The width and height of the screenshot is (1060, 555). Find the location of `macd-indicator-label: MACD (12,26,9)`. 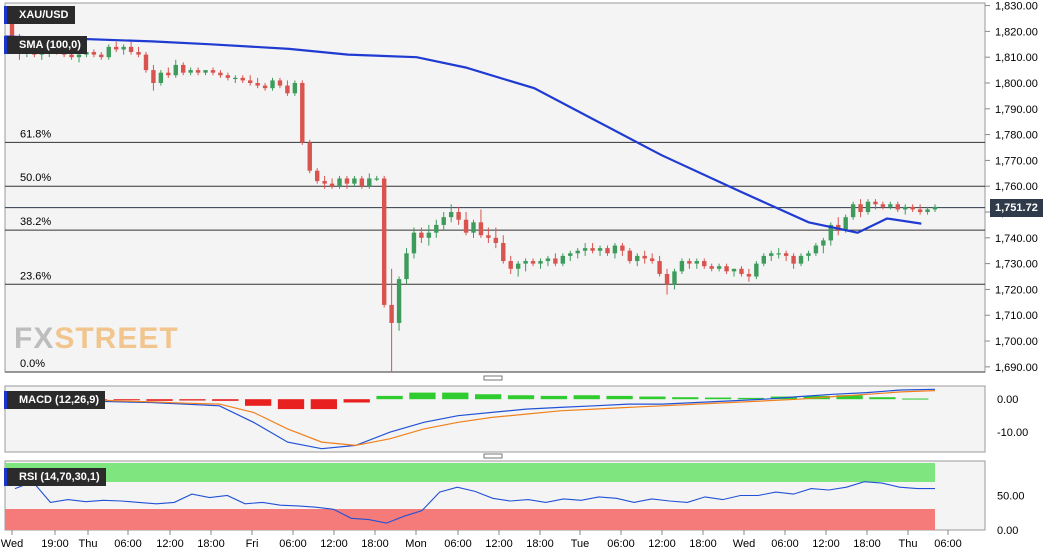

macd-indicator-label: MACD (12,26,9) is located at coordinates (55, 400).